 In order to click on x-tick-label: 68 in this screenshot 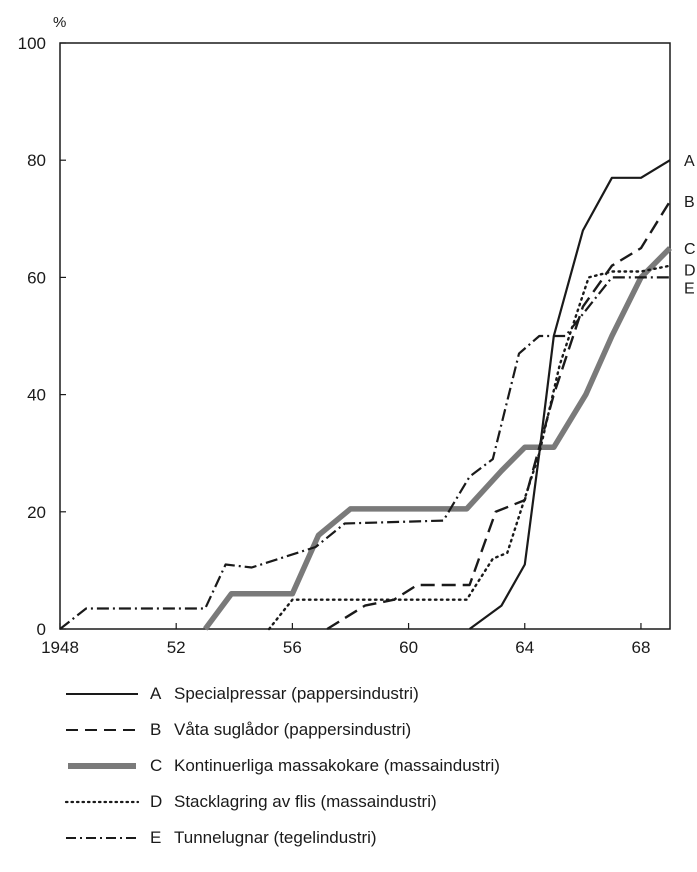, I will do `click(640, 647)`.